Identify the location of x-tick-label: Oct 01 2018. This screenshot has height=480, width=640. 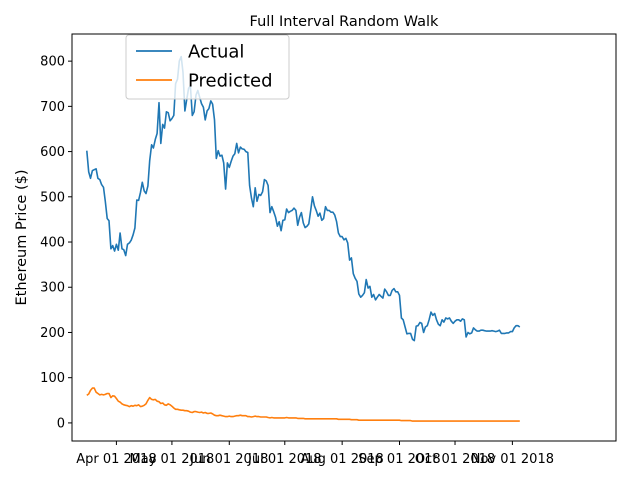
(455, 459).